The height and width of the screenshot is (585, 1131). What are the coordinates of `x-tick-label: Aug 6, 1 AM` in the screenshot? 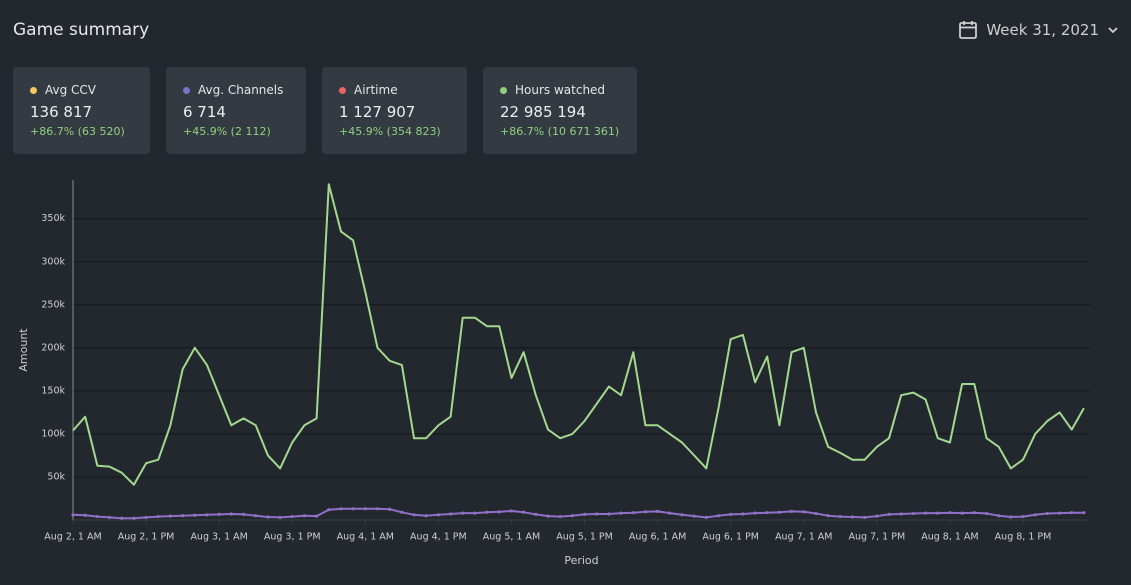 It's located at (657, 537).